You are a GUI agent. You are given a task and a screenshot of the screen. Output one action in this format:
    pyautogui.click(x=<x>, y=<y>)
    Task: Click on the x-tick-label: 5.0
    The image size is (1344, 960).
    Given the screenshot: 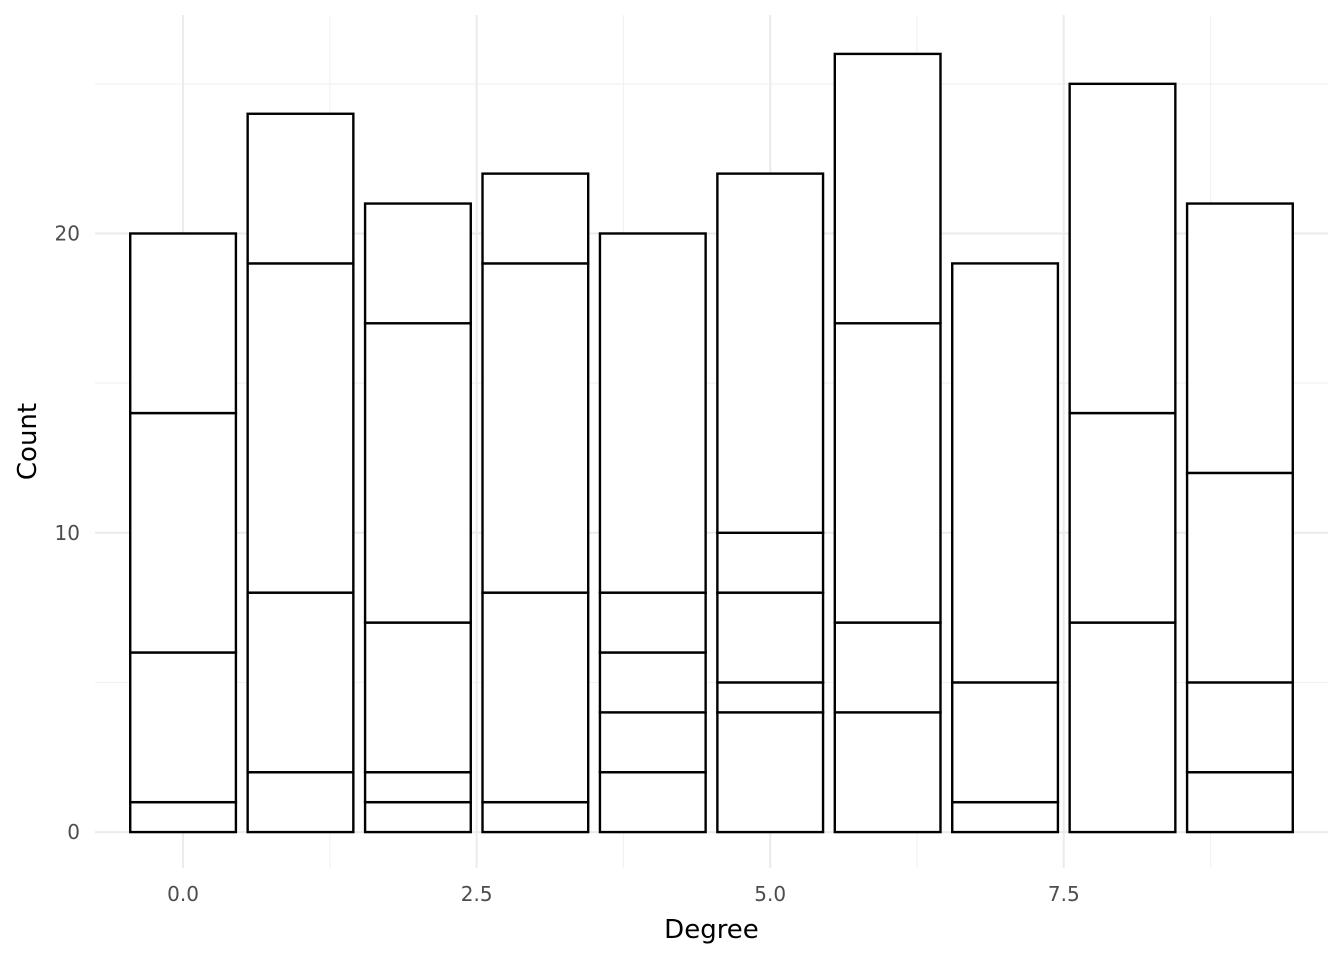 What is the action you would take?
    pyautogui.click(x=770, y=894)
    